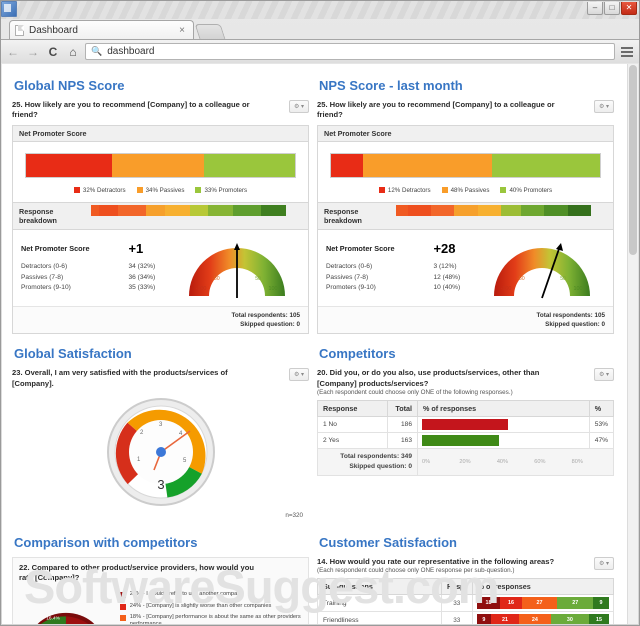  Describe the element at coordinates (352, 440) in the screenshot. I see `row-response: 2 Yes` at that location.